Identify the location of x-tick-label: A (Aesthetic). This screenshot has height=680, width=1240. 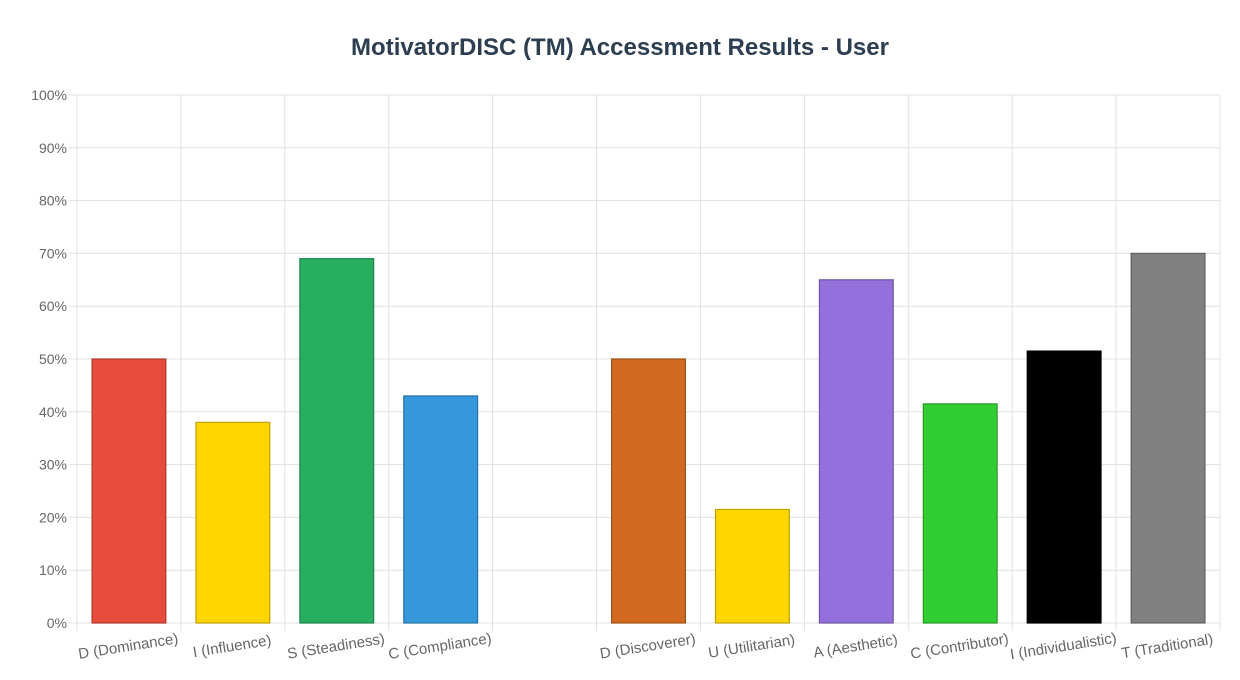
(855, 647).